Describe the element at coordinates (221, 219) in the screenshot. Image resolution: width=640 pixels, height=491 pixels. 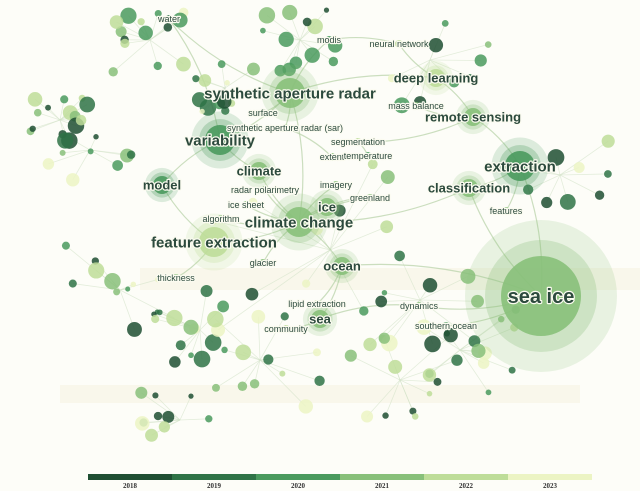
I see `algorithm-node` at that location.